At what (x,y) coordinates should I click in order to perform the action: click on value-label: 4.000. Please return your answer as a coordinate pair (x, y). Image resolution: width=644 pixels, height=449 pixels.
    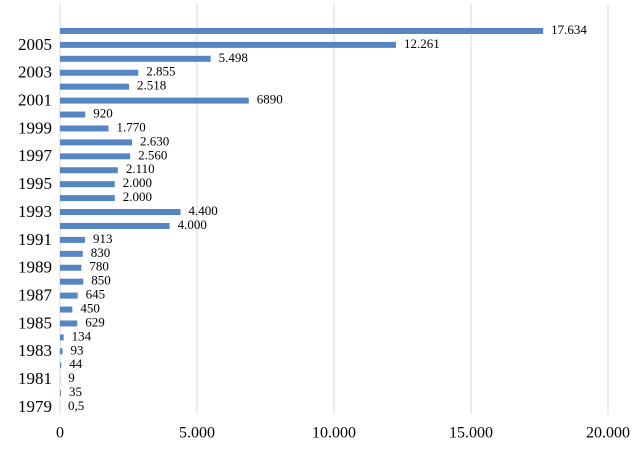
    Looking at the image, I should click on (192, 224).